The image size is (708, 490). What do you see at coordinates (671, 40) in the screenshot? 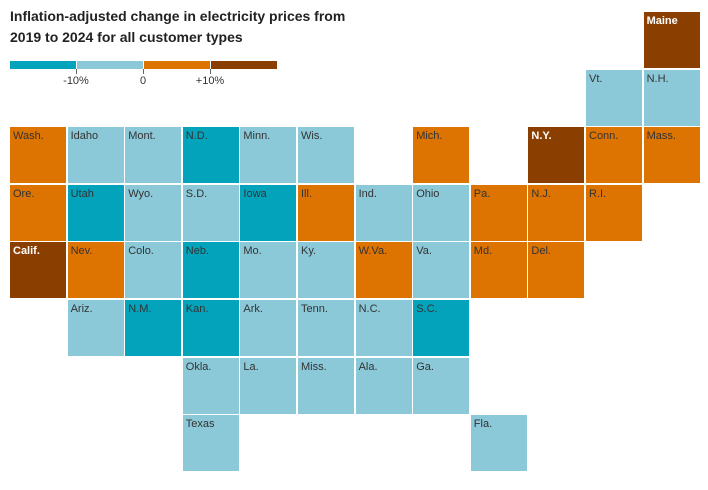
I see `state-tile: Maine` at bounding box center [671, 40].